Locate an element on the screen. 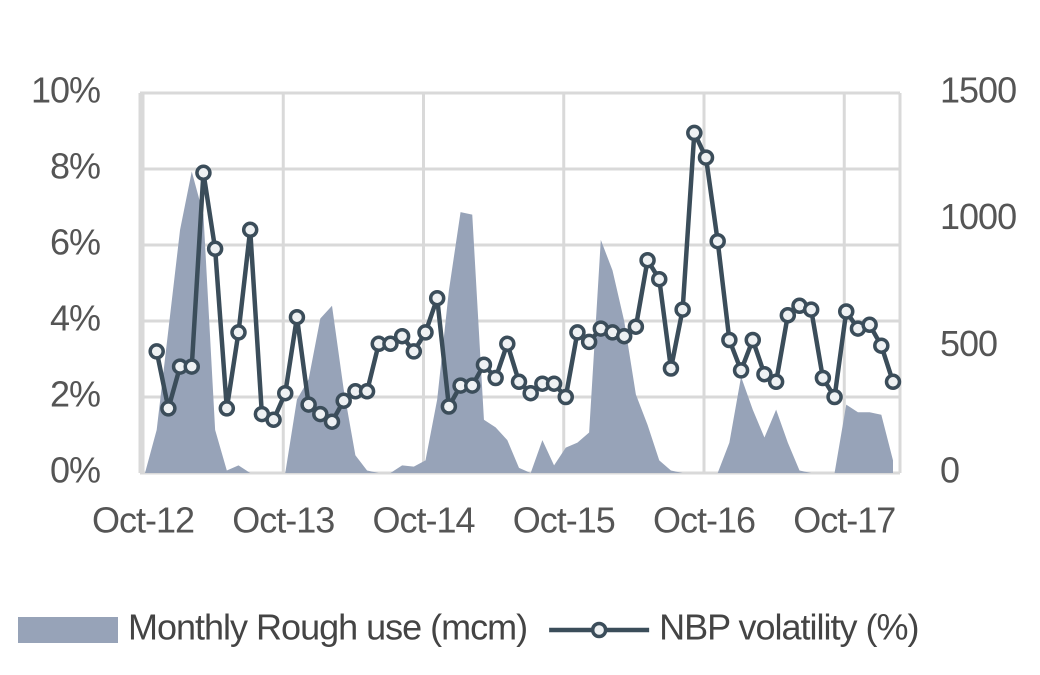  y-tick-label: 8% is located at coordinates (75, 166).